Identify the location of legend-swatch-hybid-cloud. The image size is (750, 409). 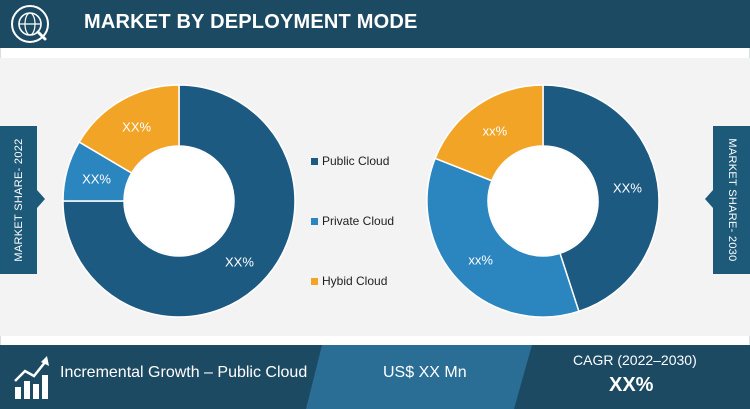
(314, 281).